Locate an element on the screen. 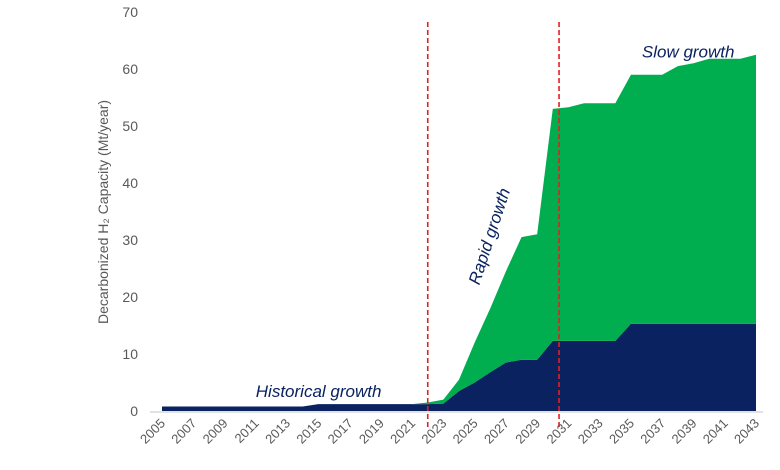 The width and height of the screenshot is (780, 470). x-tick-label: 2033 is located at coordinates (590, 431).